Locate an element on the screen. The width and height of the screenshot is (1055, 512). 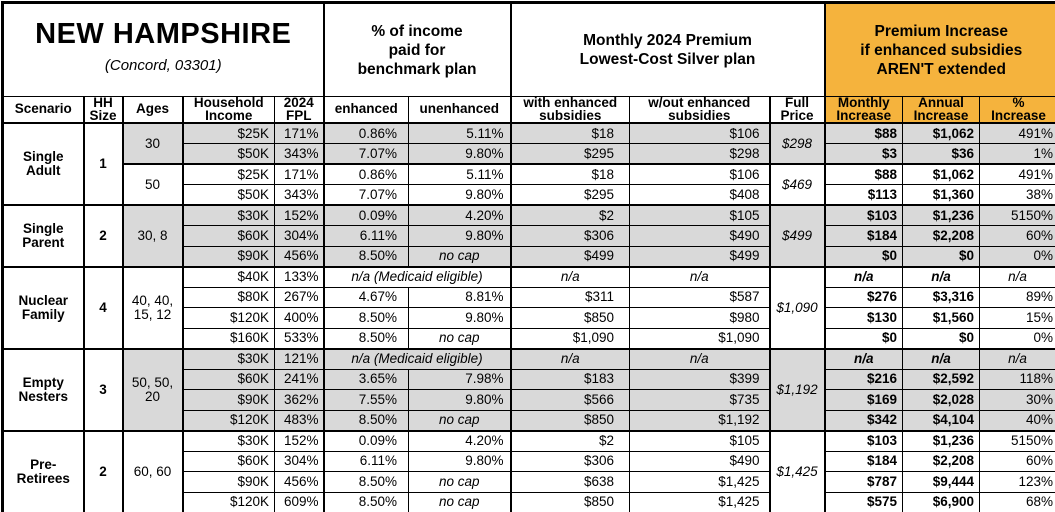
scenario-name: Single Adult is located at coordinates (43, 164).